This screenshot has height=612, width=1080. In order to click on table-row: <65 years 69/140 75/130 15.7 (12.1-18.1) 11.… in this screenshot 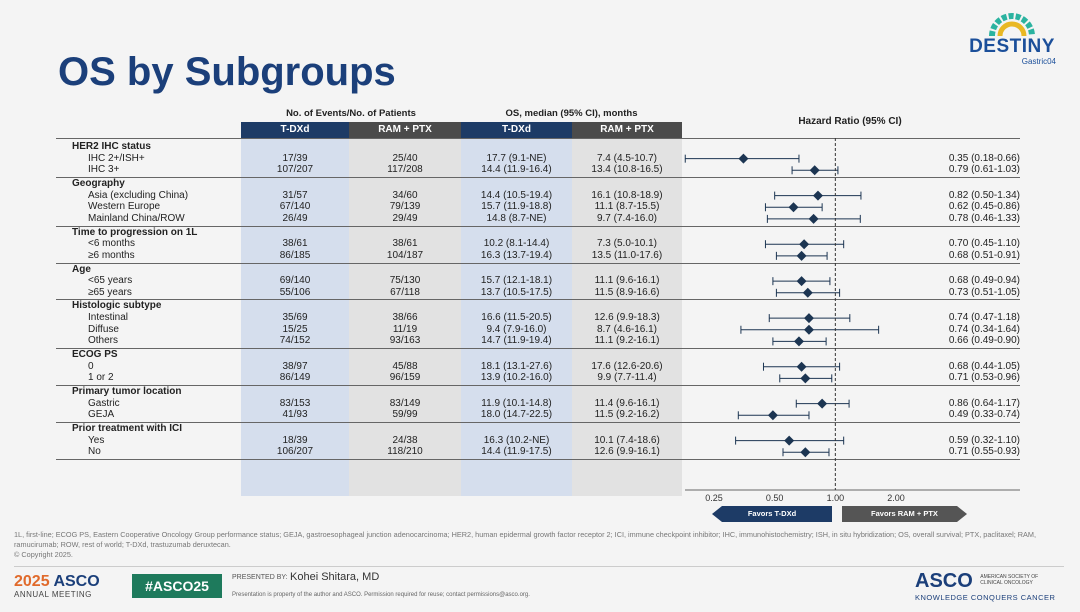, I will do `click(540, 281)`.